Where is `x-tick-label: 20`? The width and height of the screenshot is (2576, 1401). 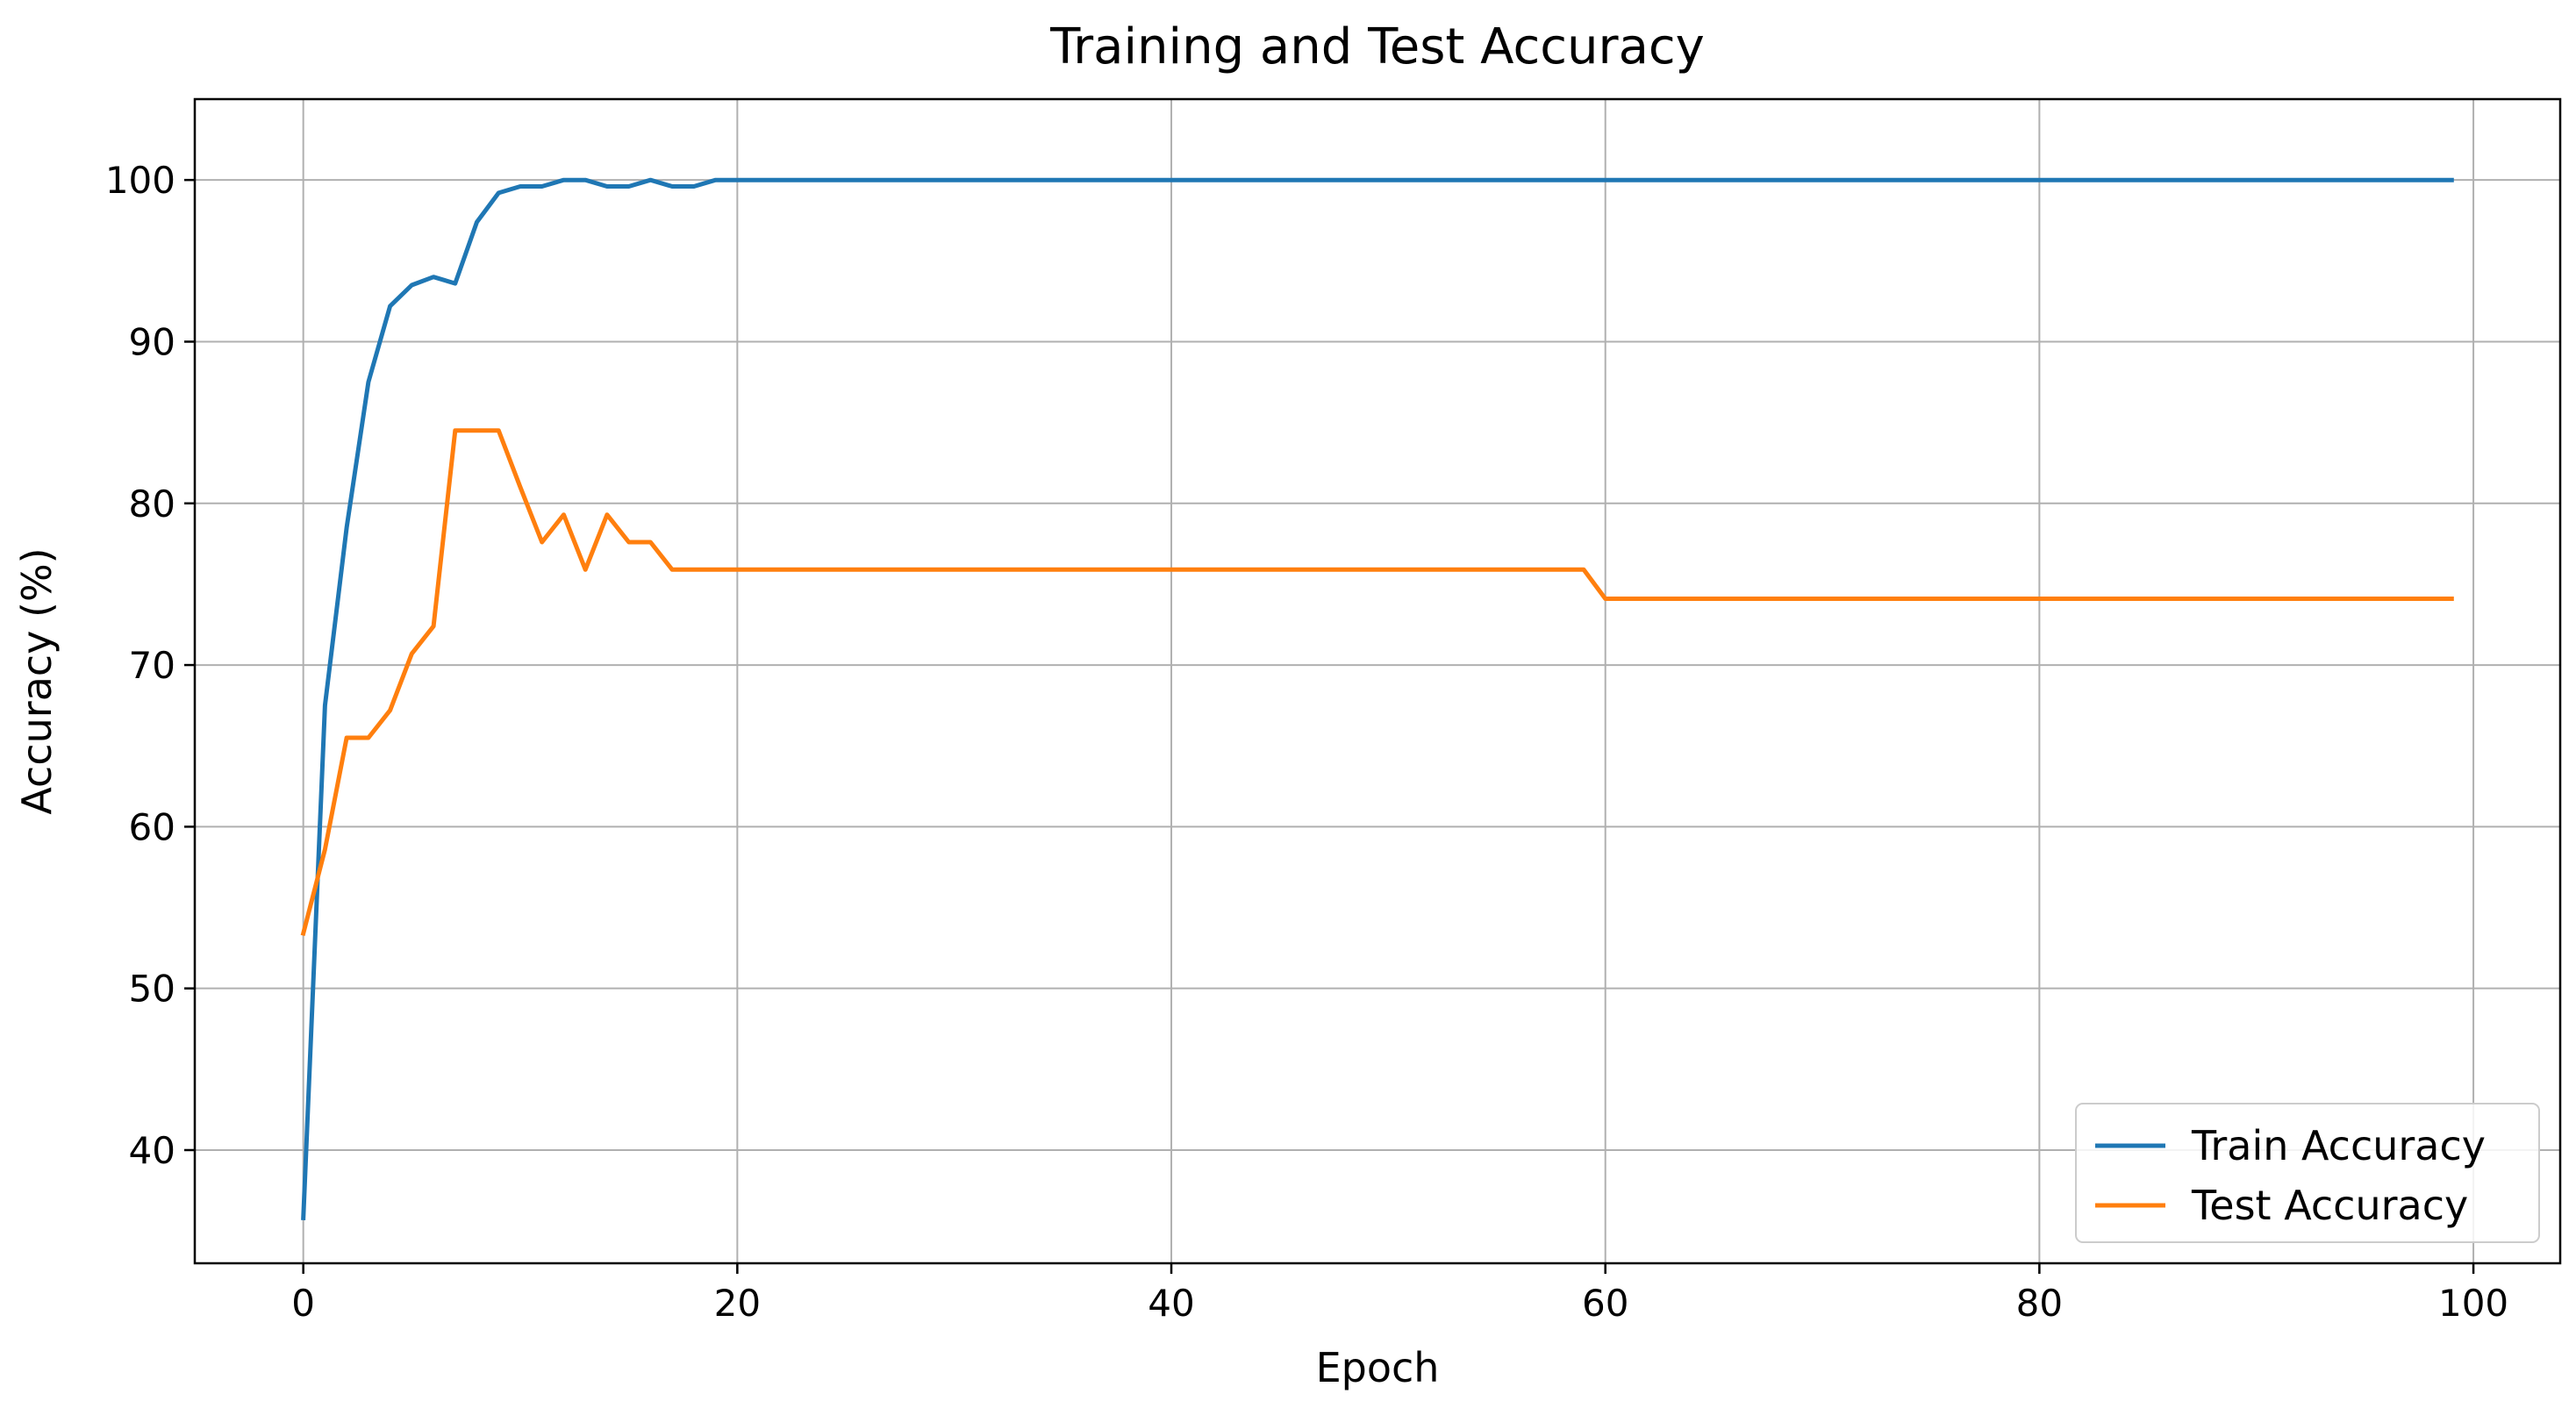
x-tick-label: 20 is located at coordinates (737, 1303).